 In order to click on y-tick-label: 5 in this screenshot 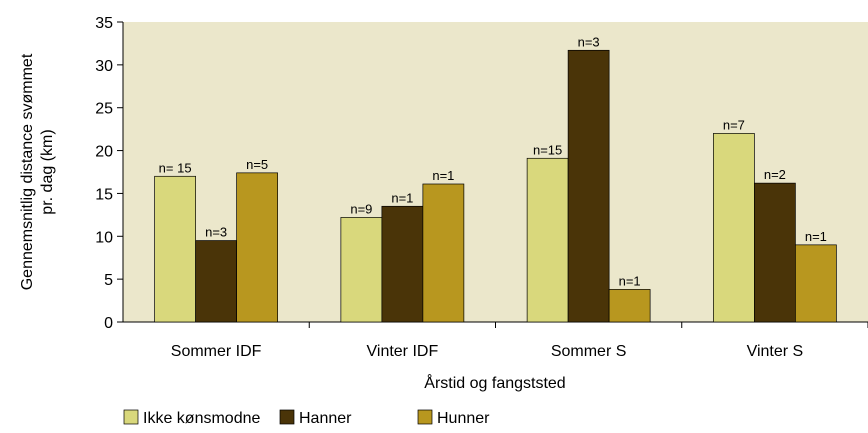, I will do `click(108, 280)`.